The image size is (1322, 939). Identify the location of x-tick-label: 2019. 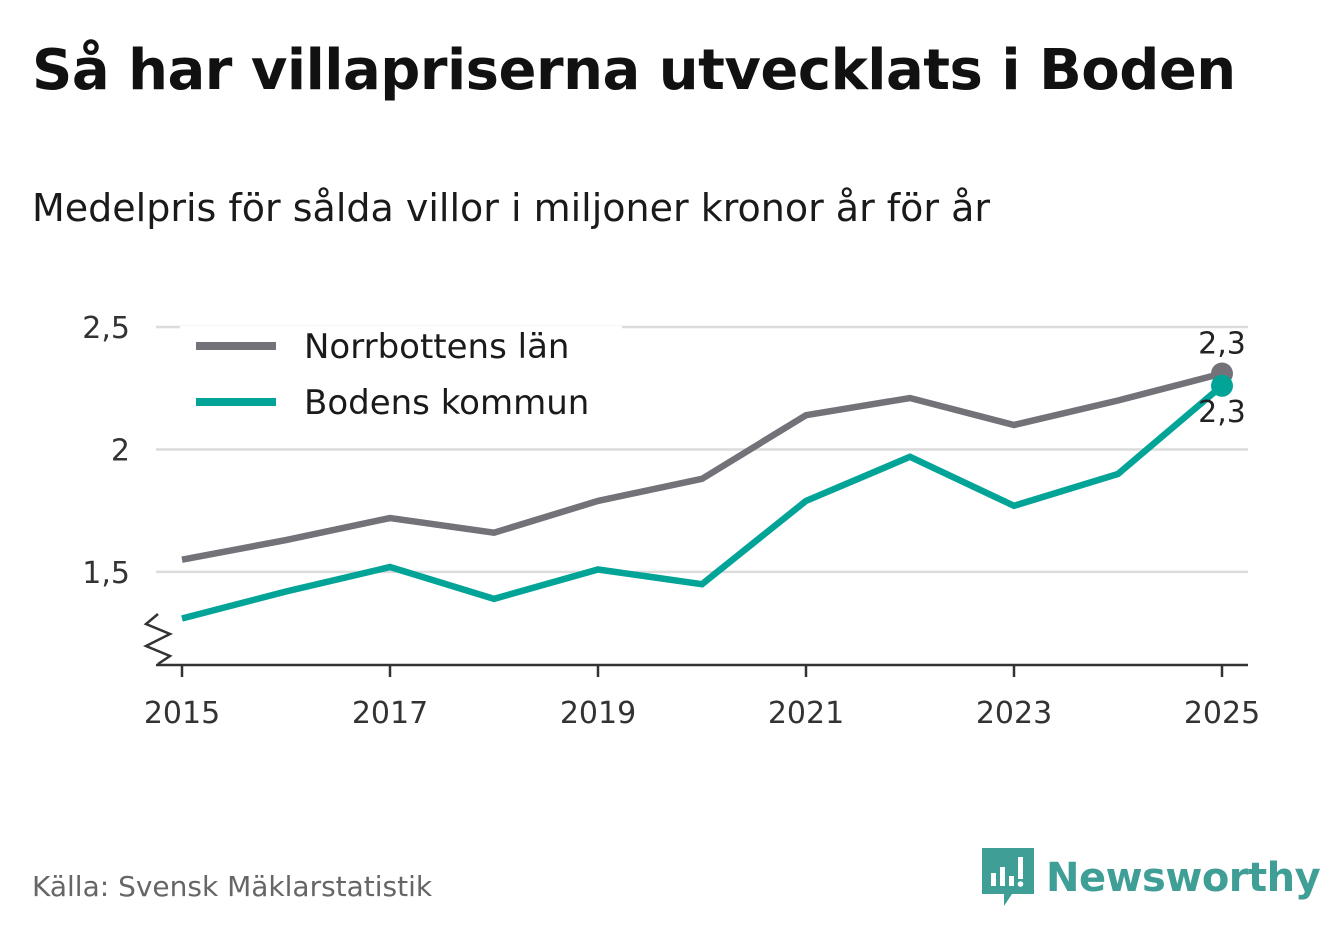
(598, 713).